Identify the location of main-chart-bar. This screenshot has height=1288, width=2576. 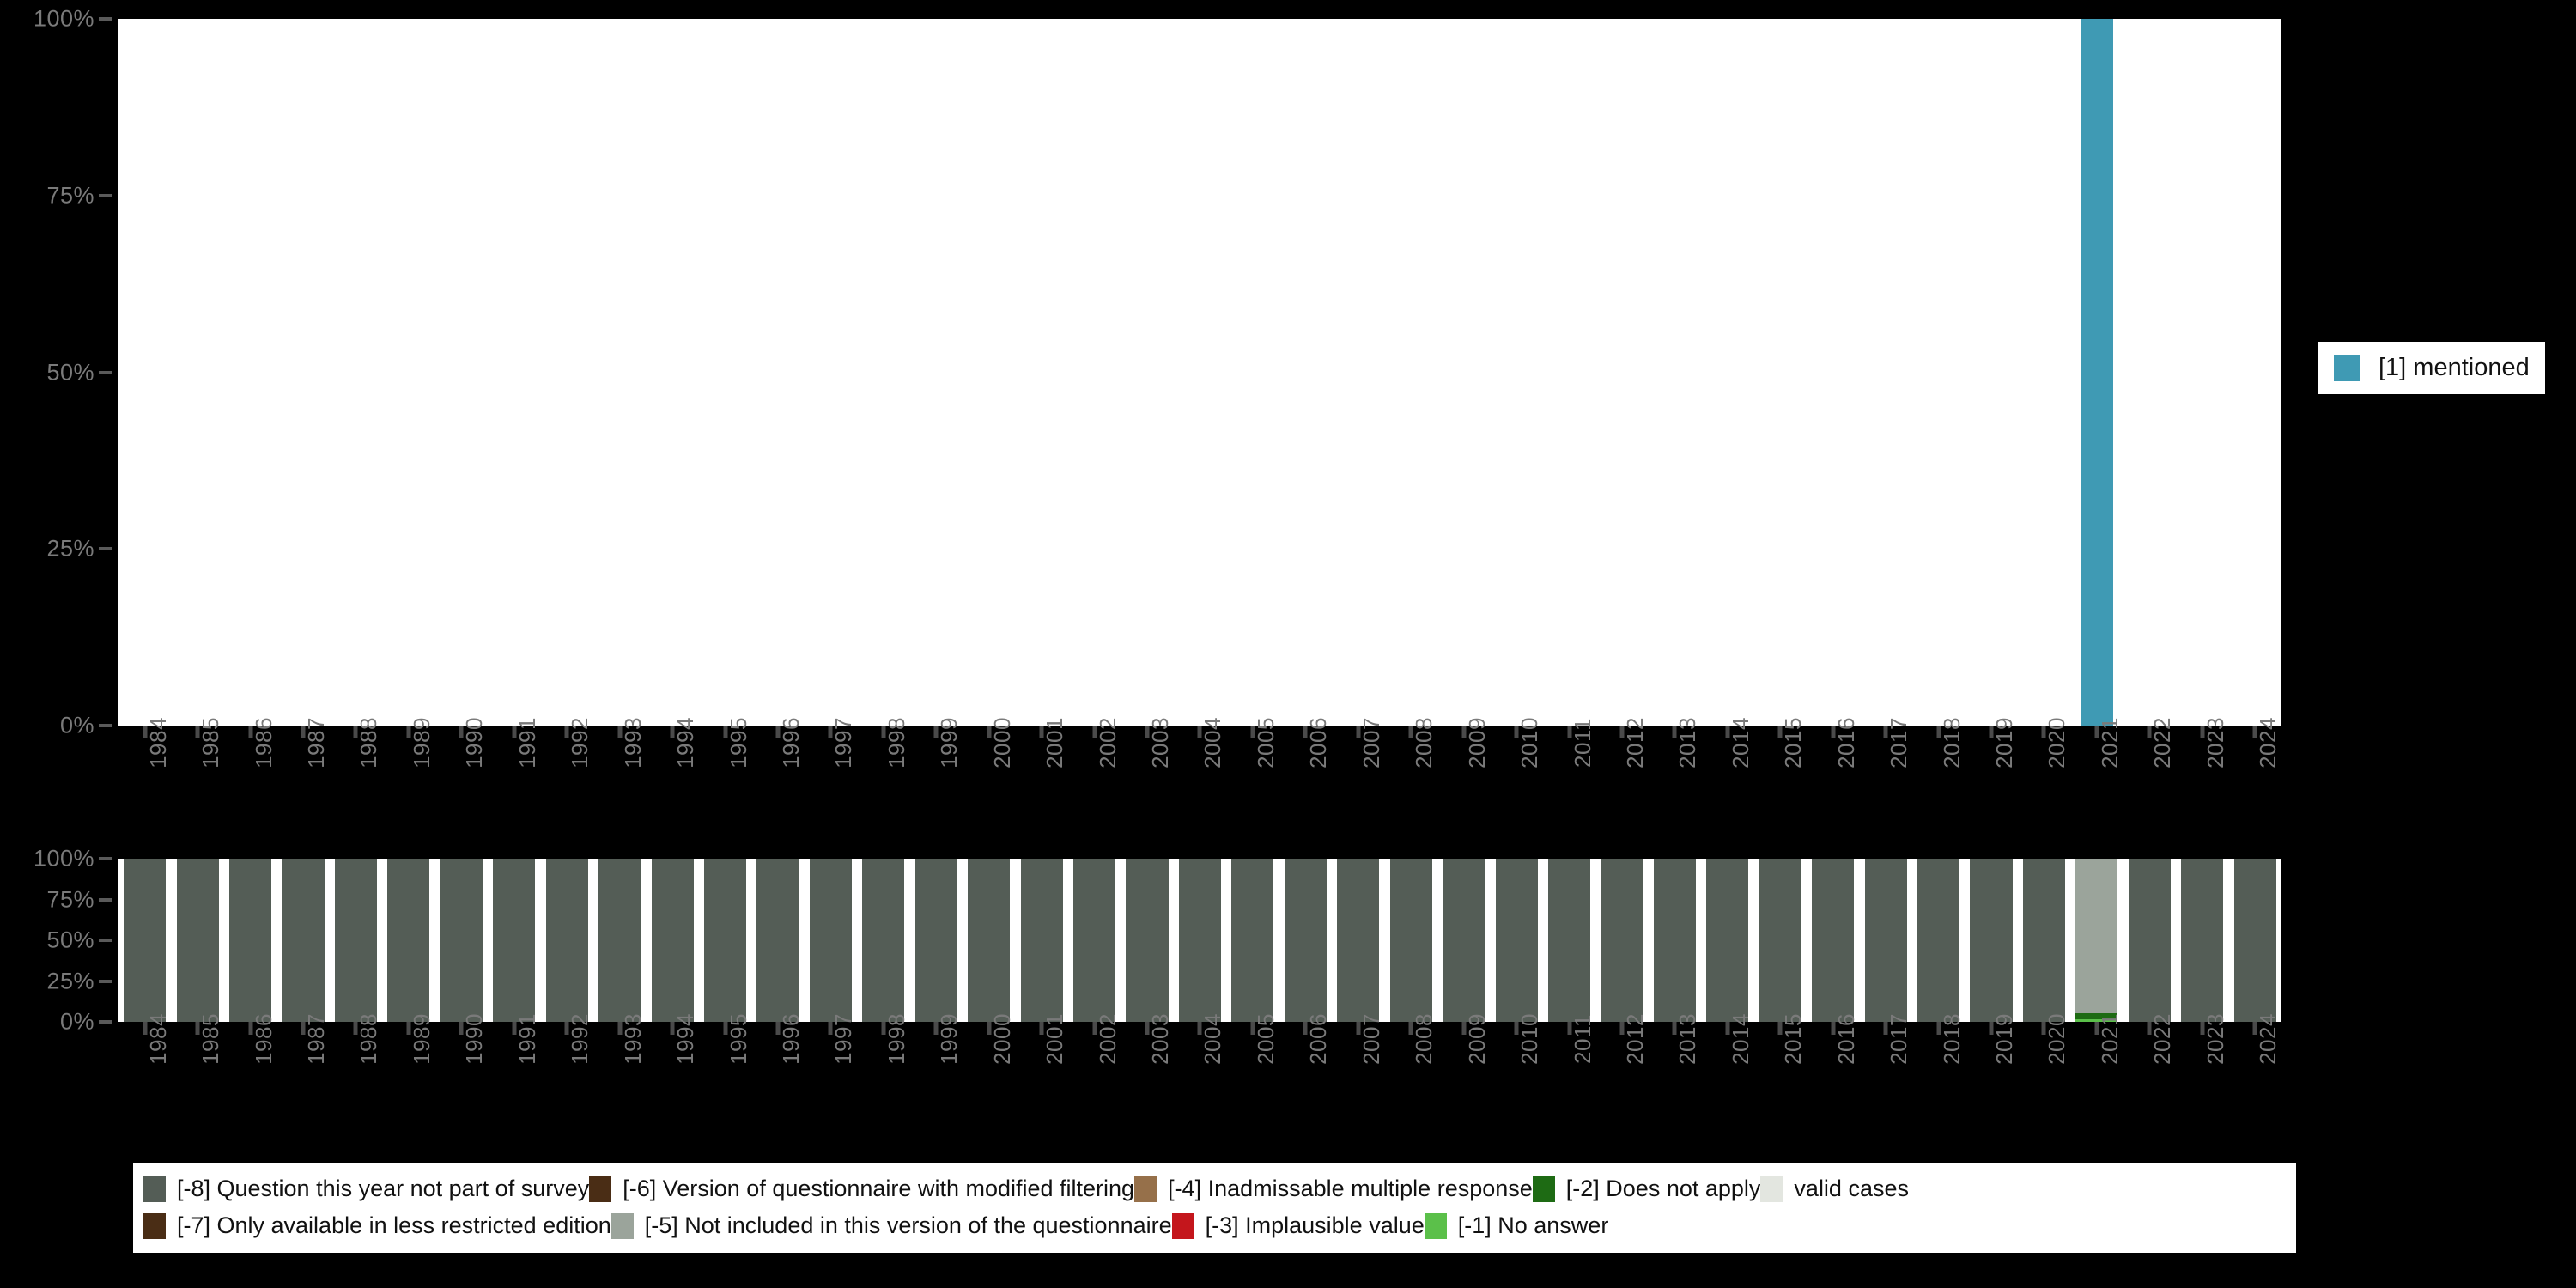
(2097, 372).